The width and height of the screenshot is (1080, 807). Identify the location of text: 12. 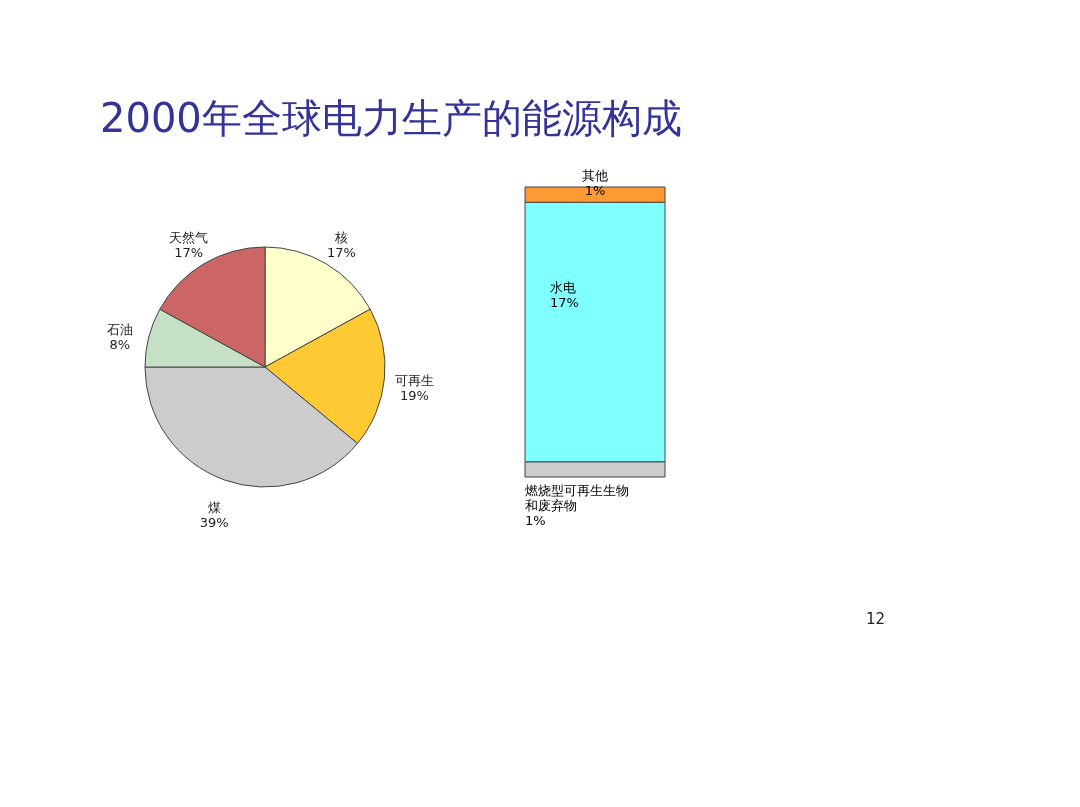
(875, 619).